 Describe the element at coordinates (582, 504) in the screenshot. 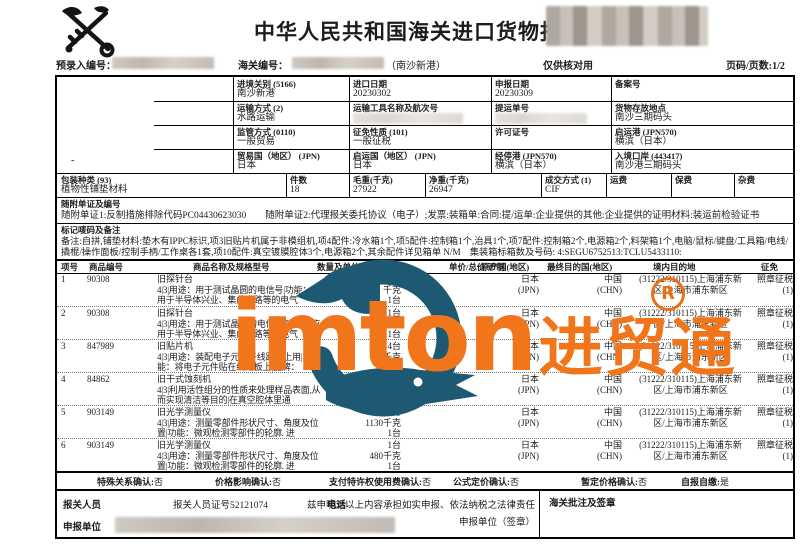

I see `customs-note-label: 海关批注及签章` at that location.